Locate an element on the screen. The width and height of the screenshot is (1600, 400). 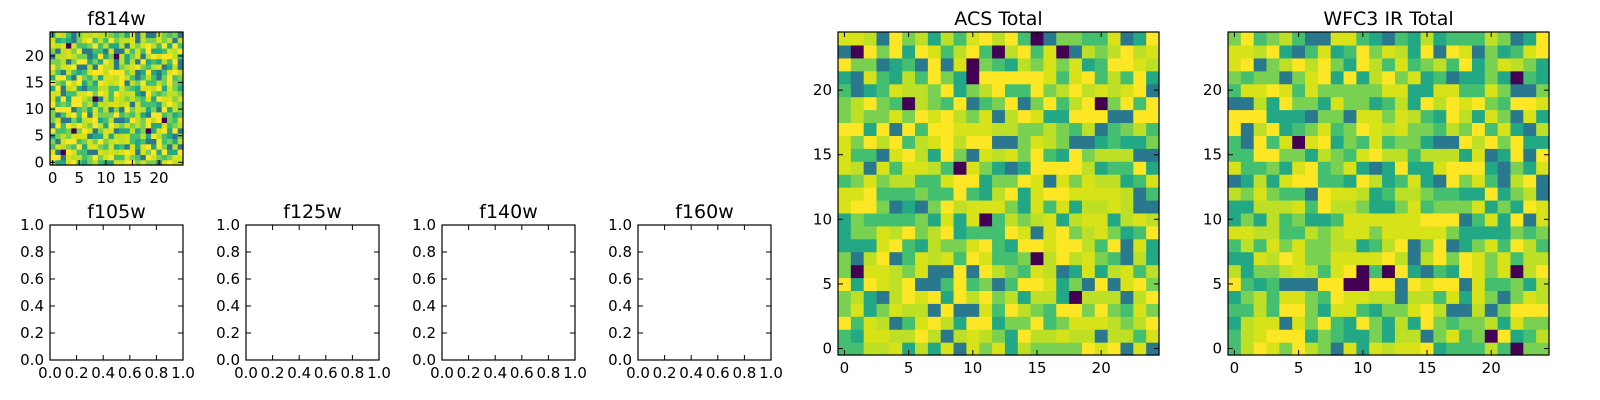
y-tick-label: 0.0 is located at coordinates (620, 360).